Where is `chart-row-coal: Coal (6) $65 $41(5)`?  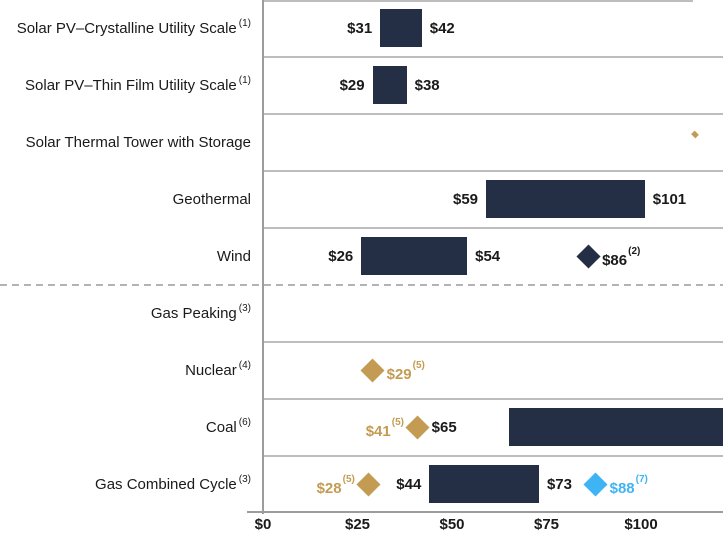 chart-row-coal: Coal (6) $65 $41(5) is located at coordinates (361, 427).